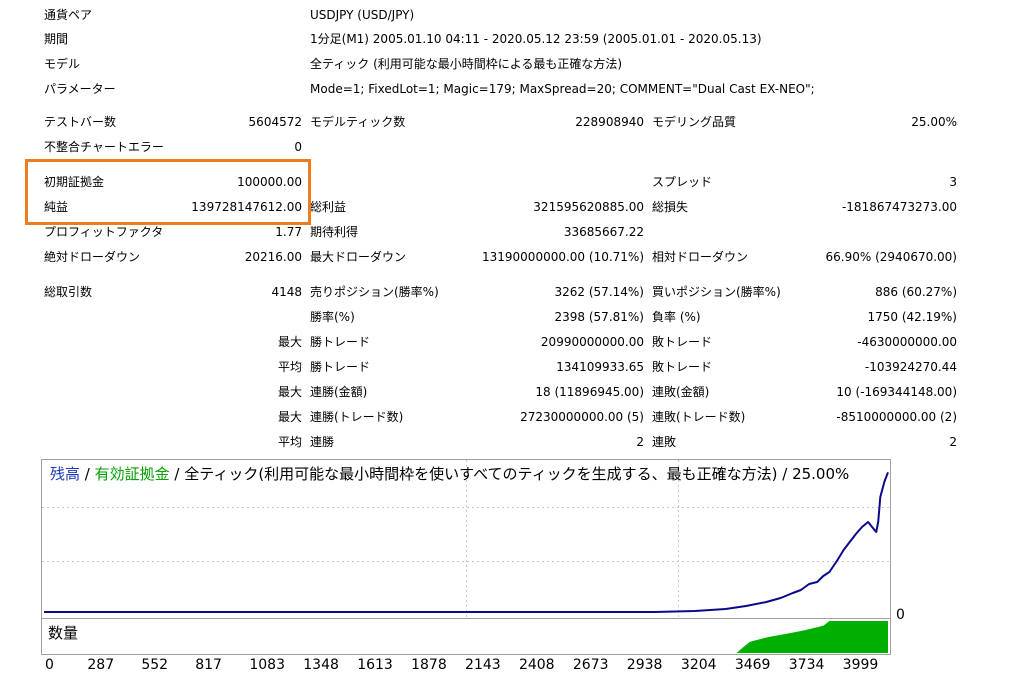 The image size is (1012, 683). Describe the element at coordinates (716, 292) in the screenshot. I see `long-positions-label: 買いポジション(勝率%)` at that location.